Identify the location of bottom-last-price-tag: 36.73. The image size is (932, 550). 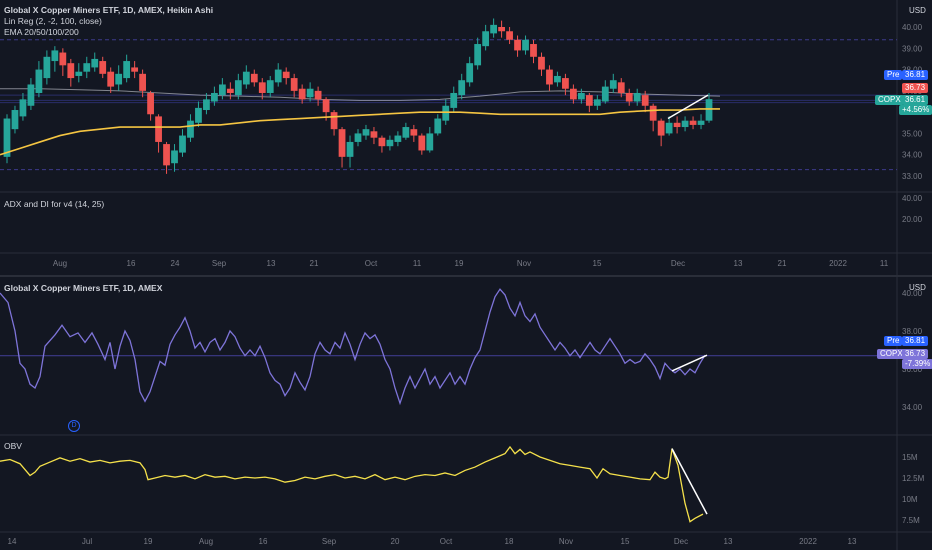
(915, 354).